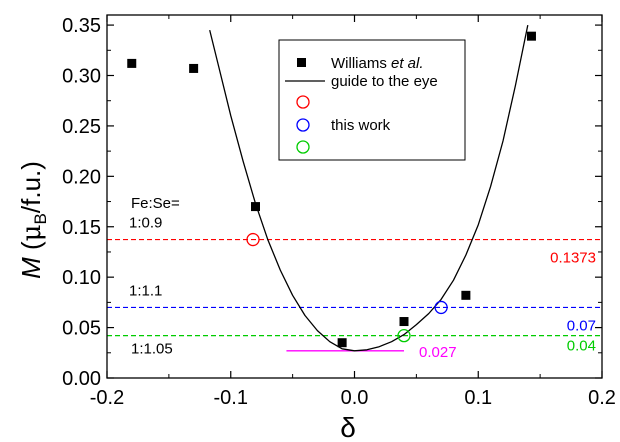  What do you see at coordinates (355, 398) in the screenshot?
I see `x-tick-label-2: 0.0` at bounding box center [355, 398].